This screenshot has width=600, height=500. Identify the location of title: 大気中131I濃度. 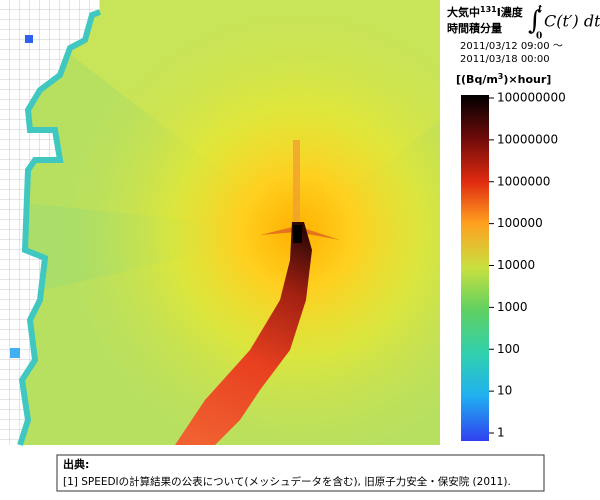
(485, 12).